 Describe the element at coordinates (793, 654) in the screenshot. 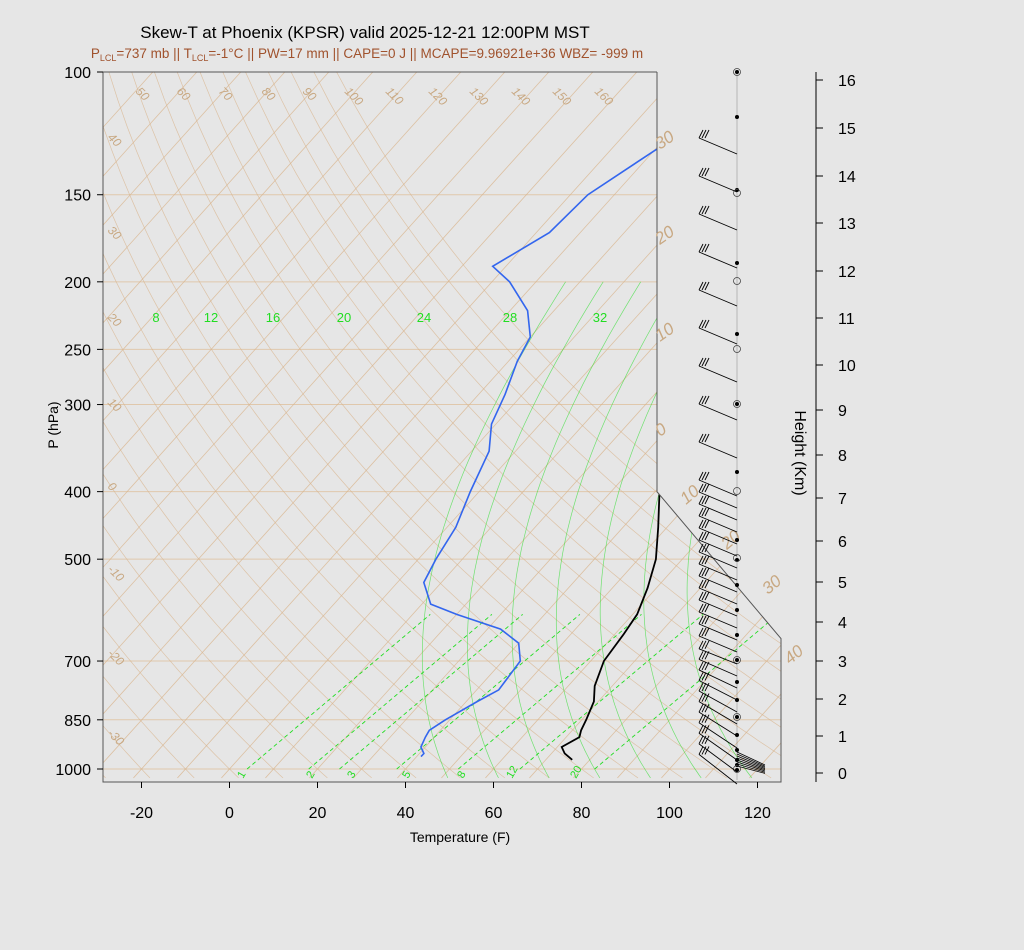

I see `isotherm-label: 40` at that location.